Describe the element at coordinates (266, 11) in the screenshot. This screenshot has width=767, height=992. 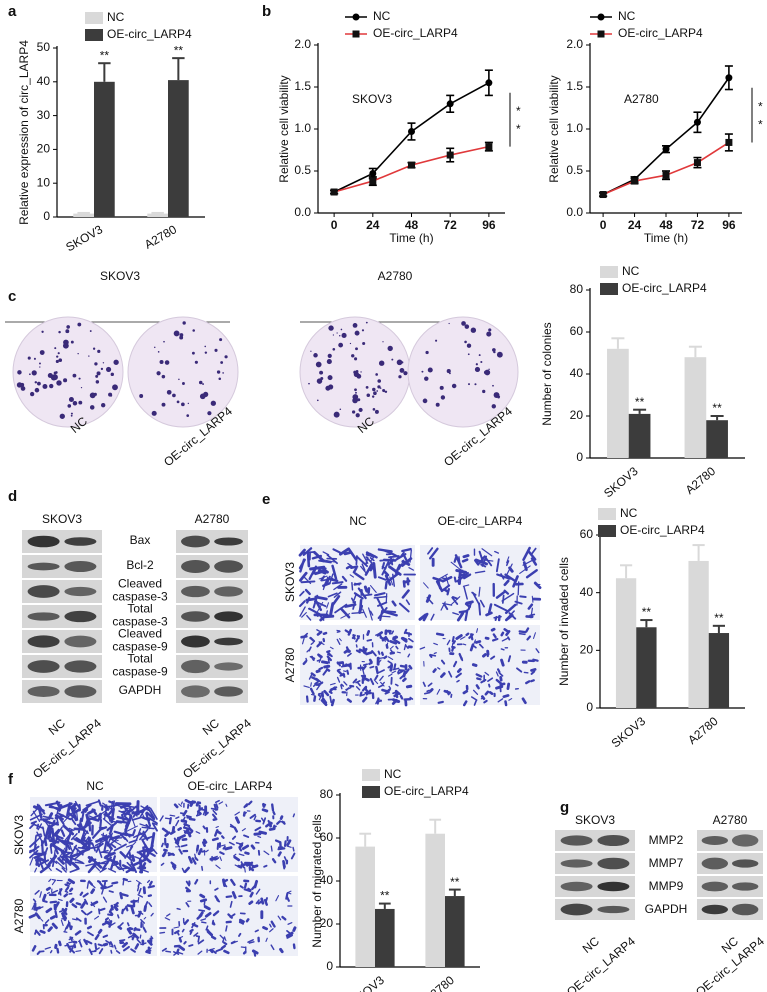
I see `panel-label: b` at that location.